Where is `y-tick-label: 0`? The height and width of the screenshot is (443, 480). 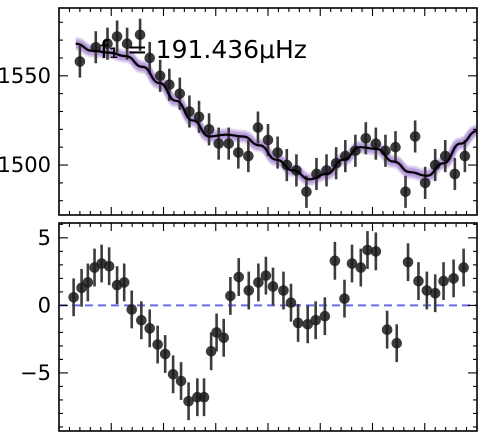
y-tick-label: 0 is located at coordinates (44, 305).